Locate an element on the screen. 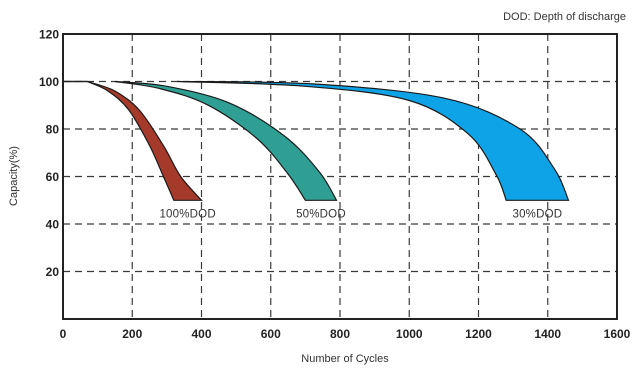 This screenshot has width=632, height=369. y-tick-0: 20 is located at coordinates (53, 272).